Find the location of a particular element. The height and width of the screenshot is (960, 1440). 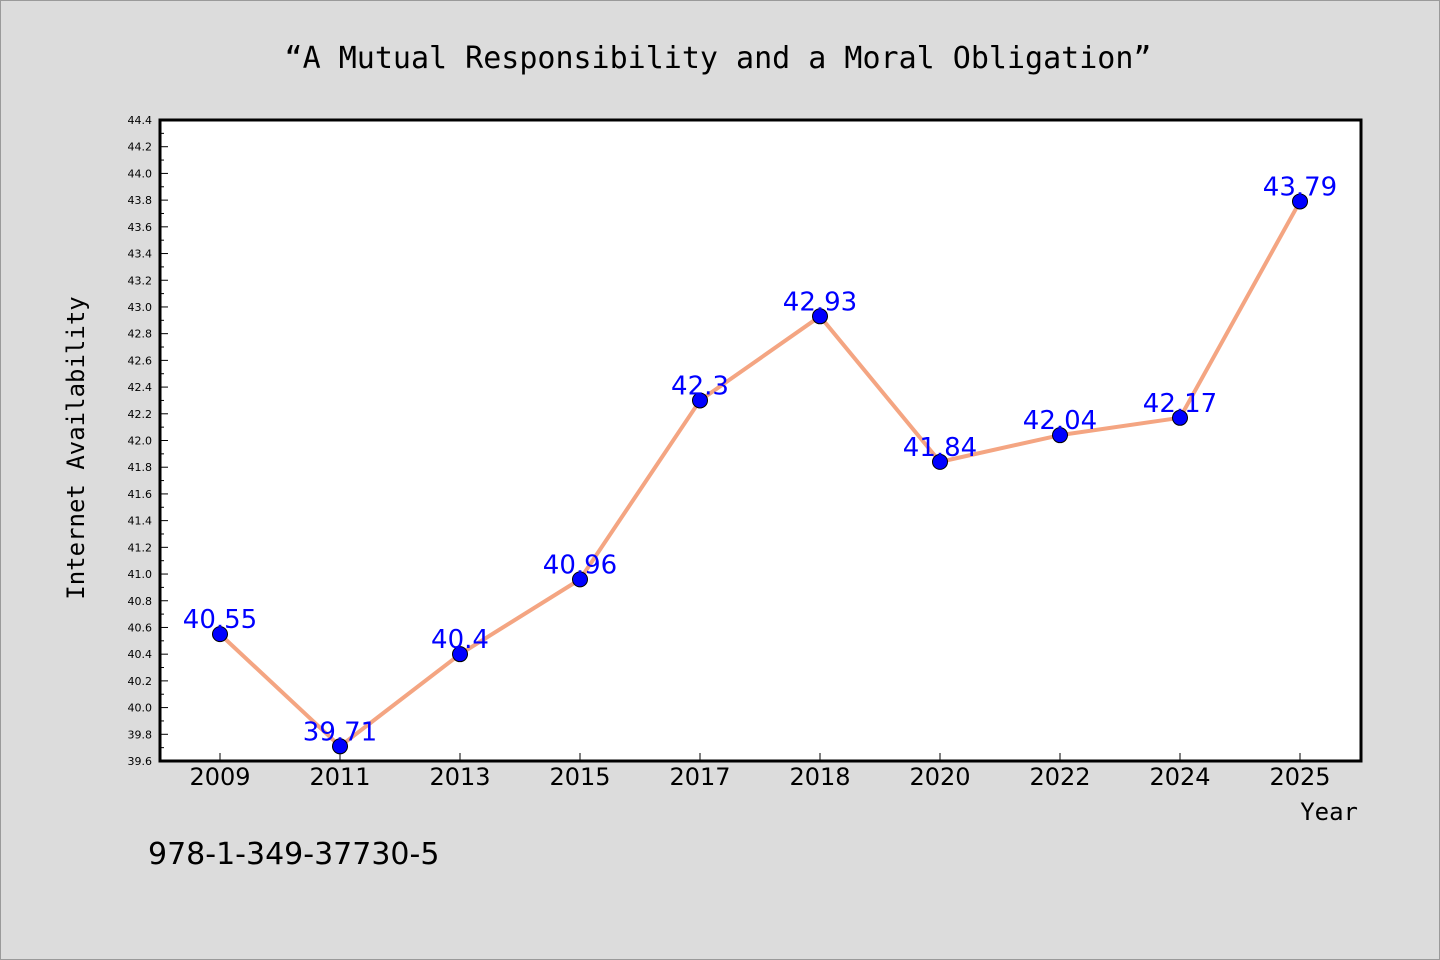

x-axis-label: Year is located at coordinates (1329, 812).